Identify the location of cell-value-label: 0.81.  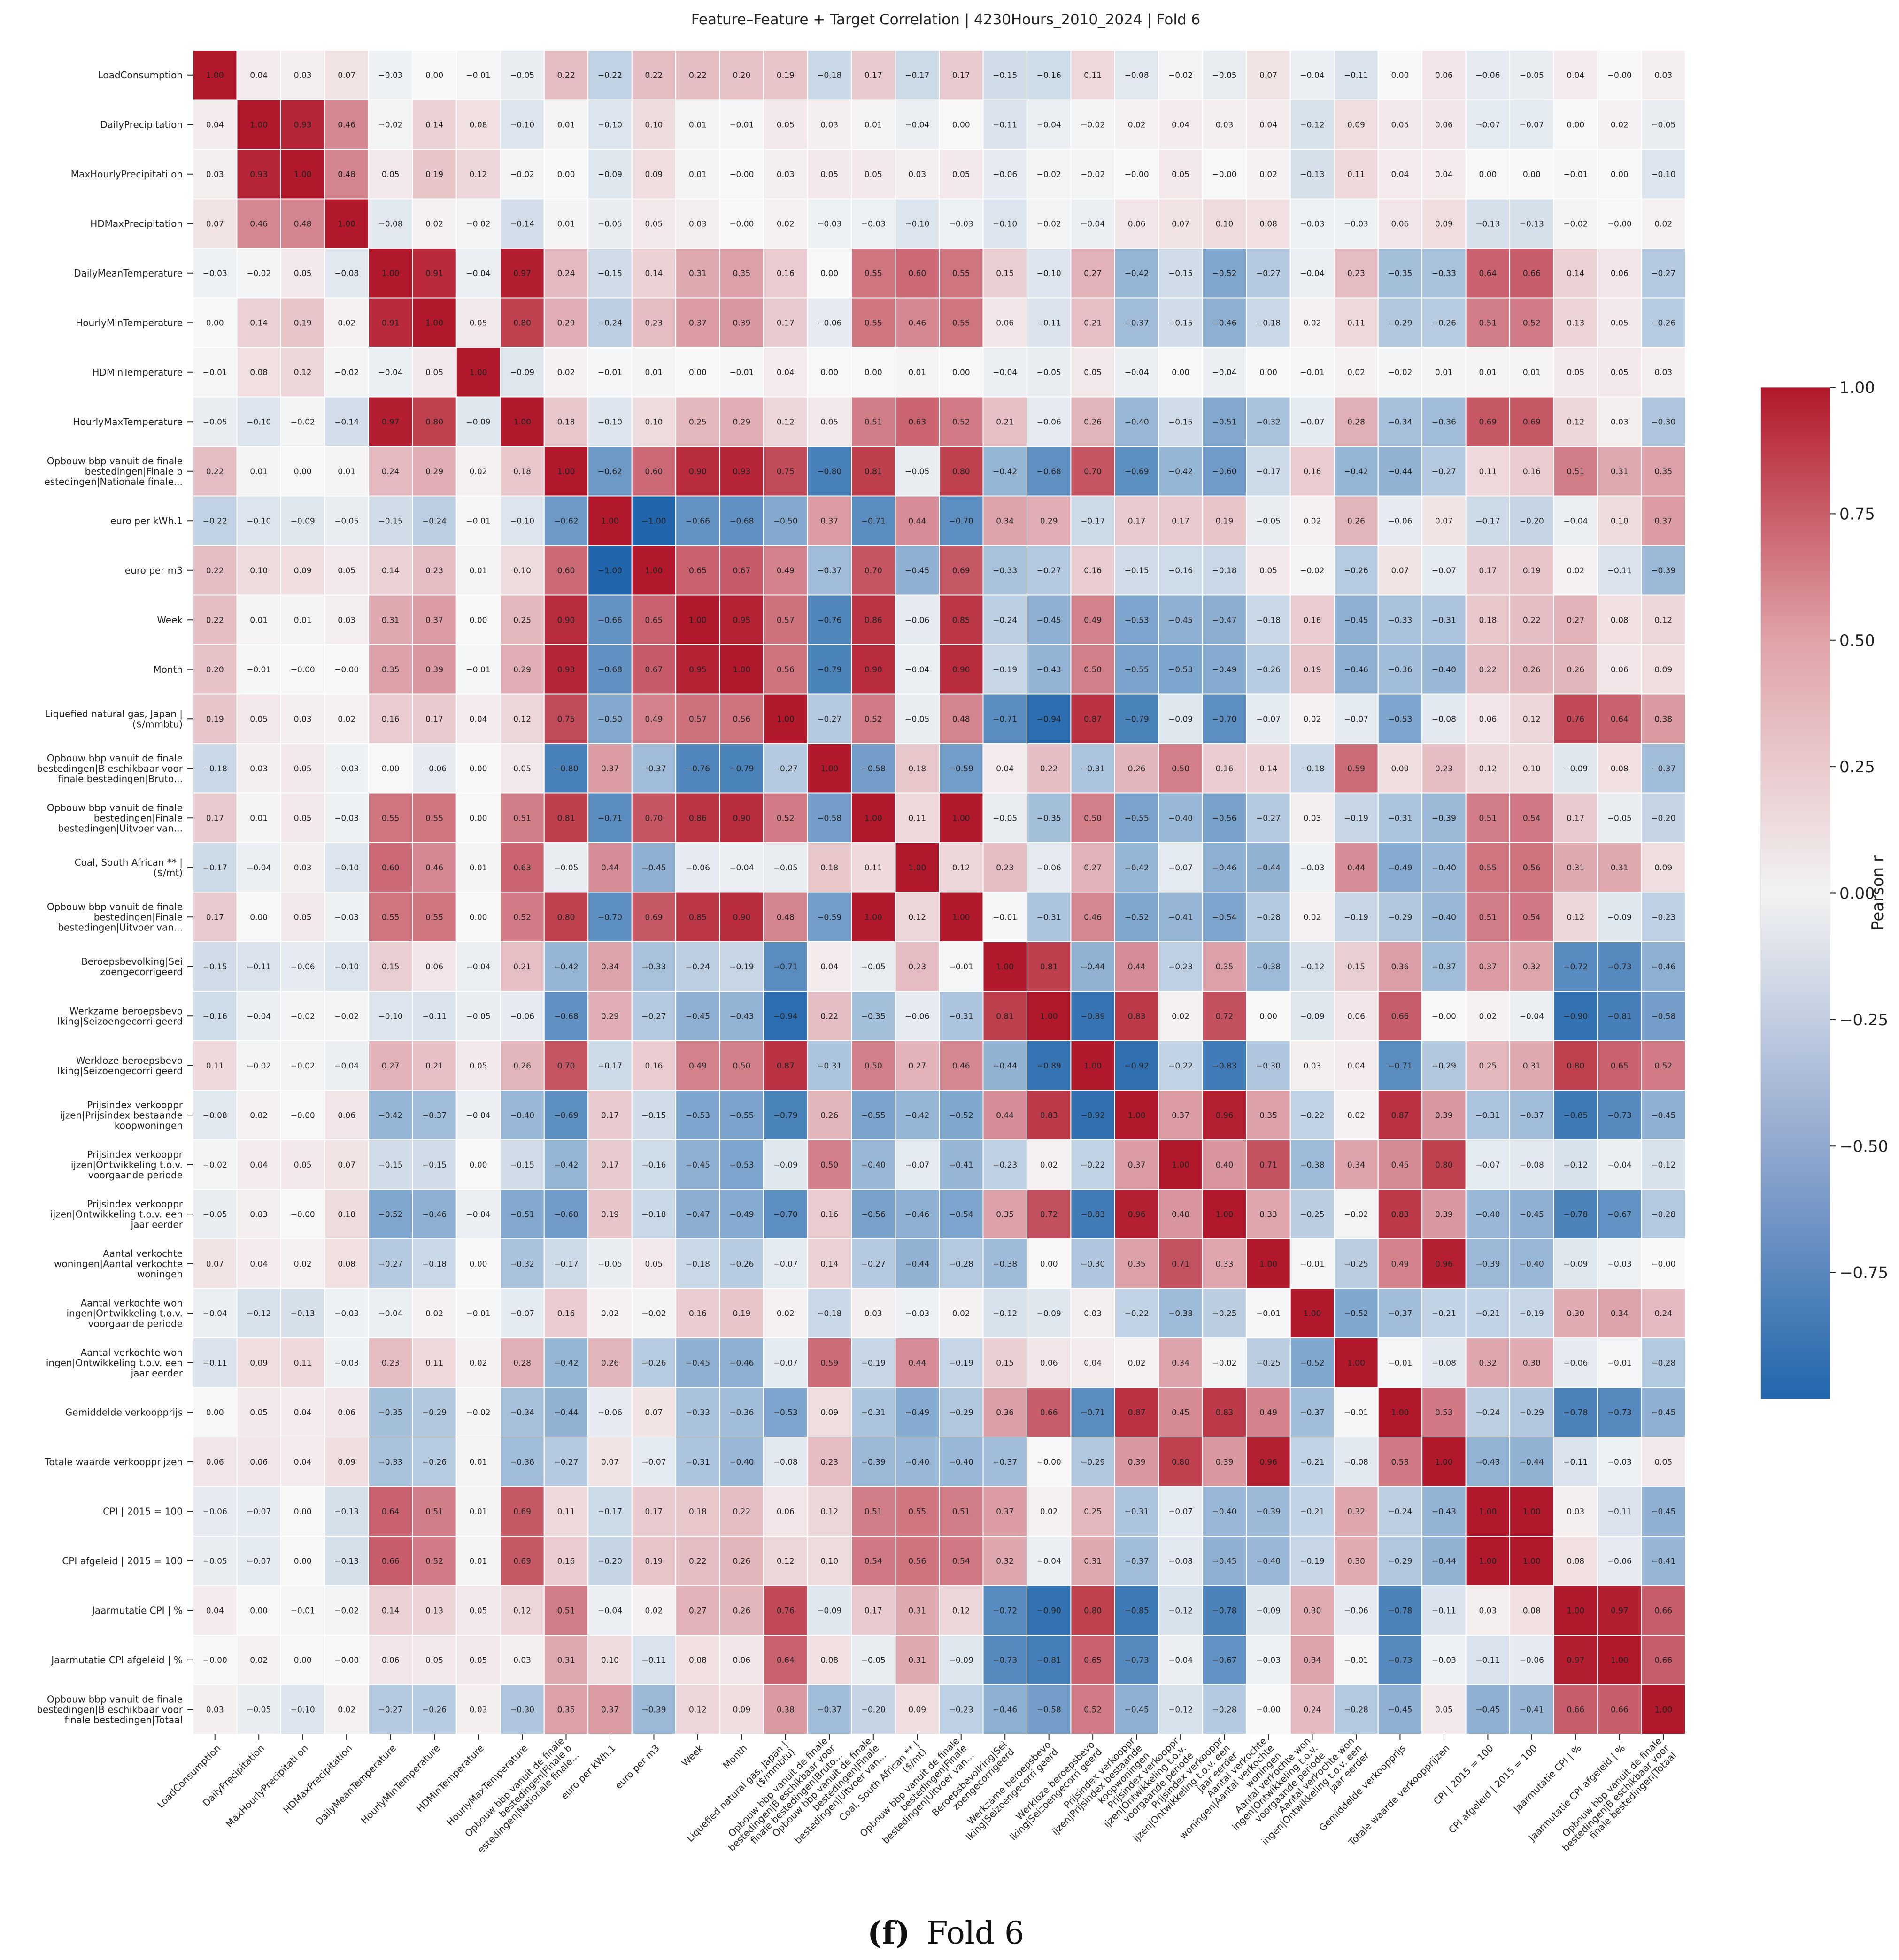
(1049, 967).